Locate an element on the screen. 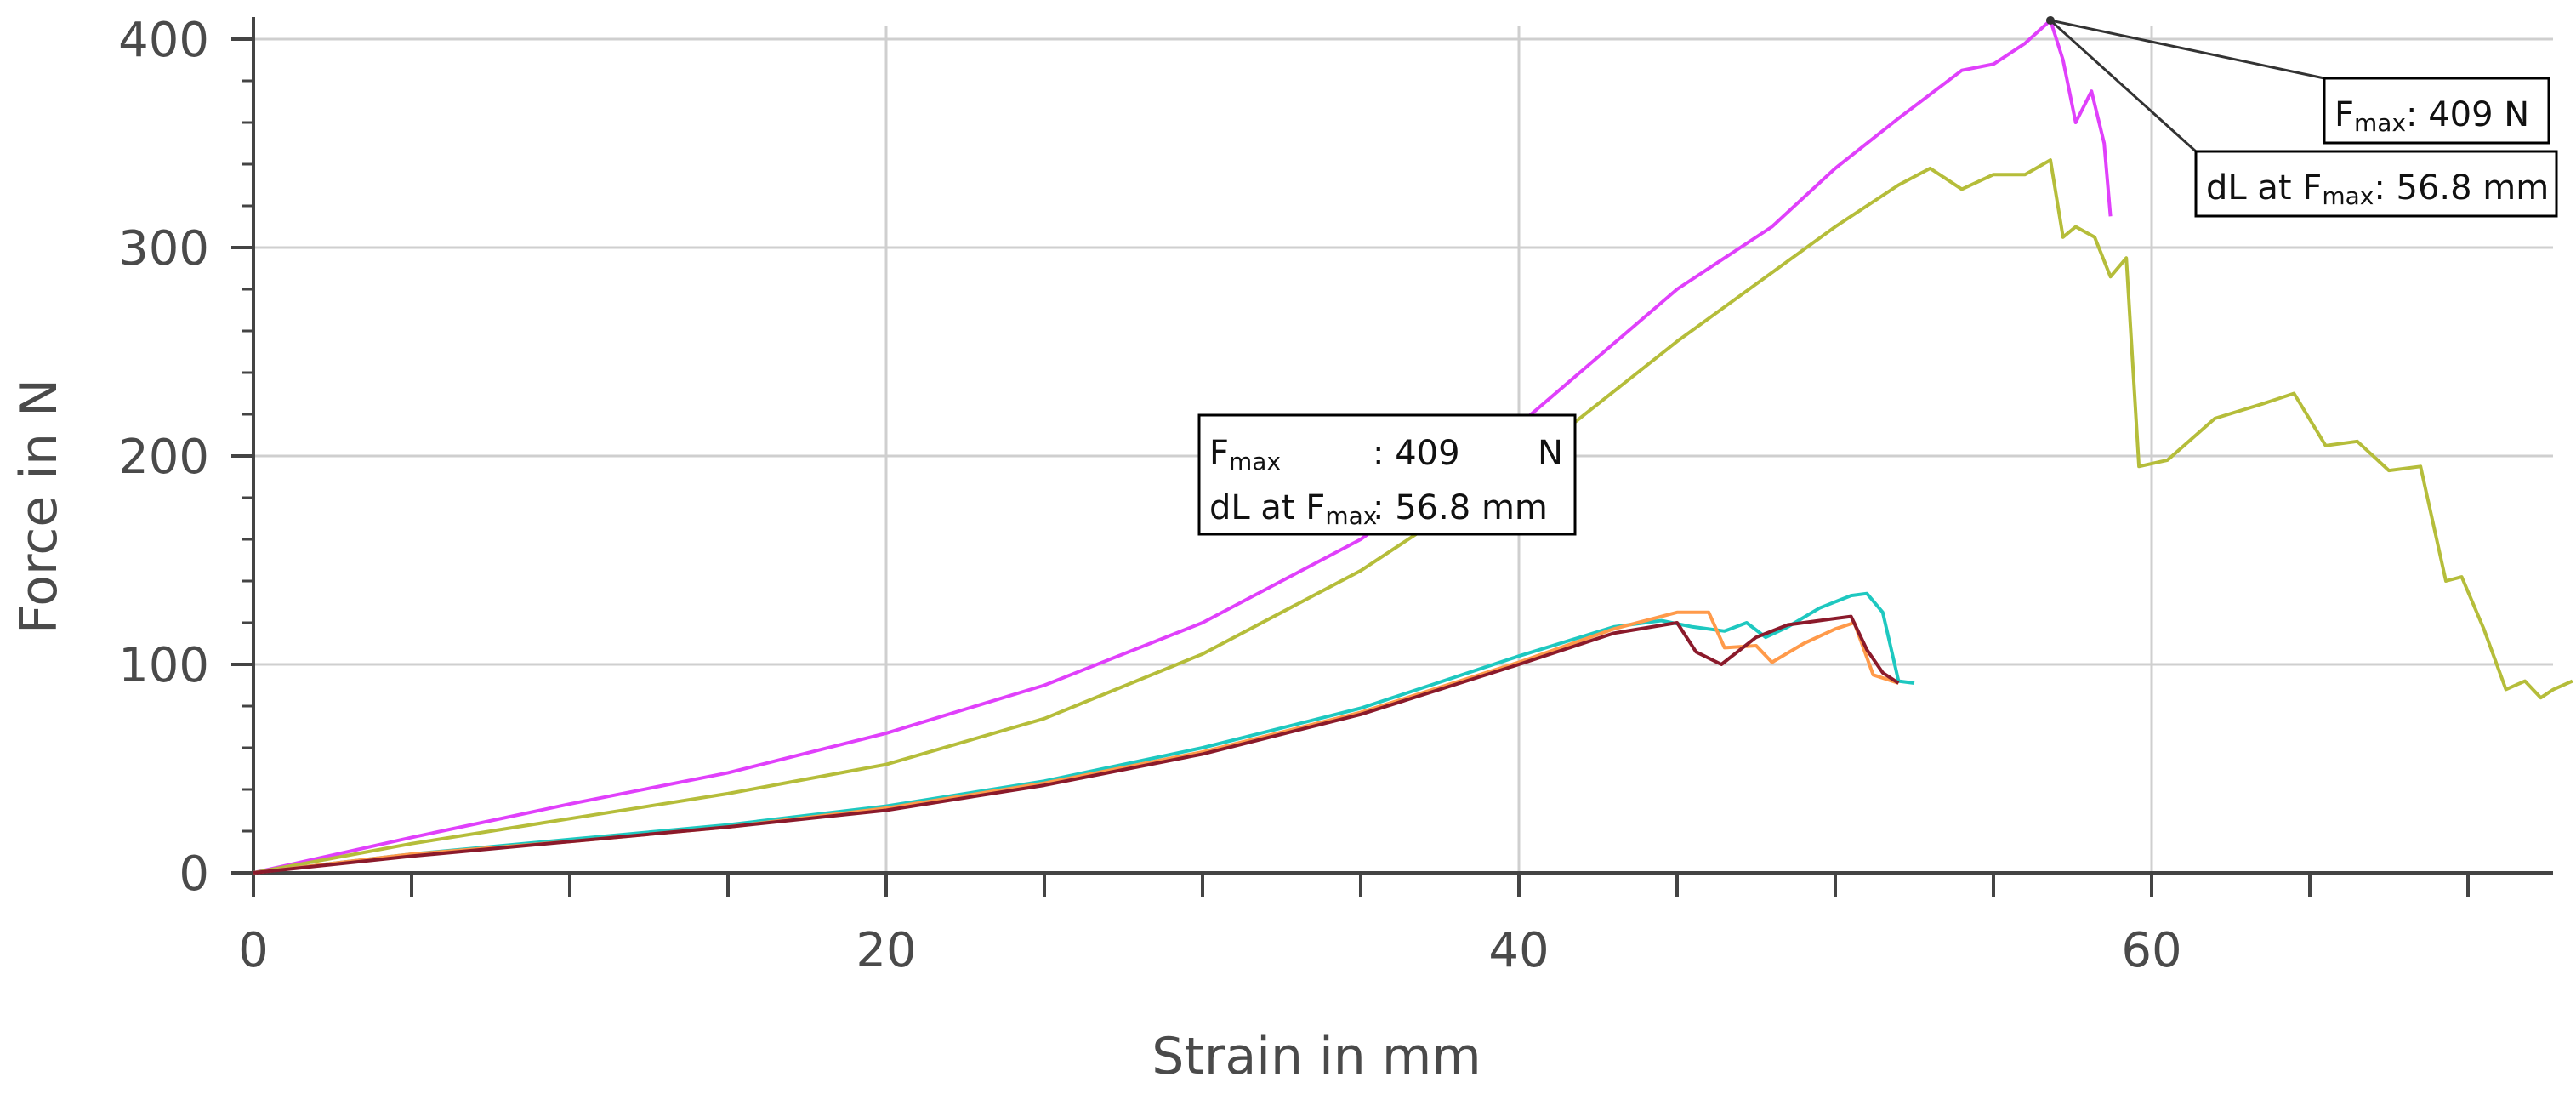 This screenshot has width=2576, height=1094. annotation-frame is located at coordinates (1387, 475).